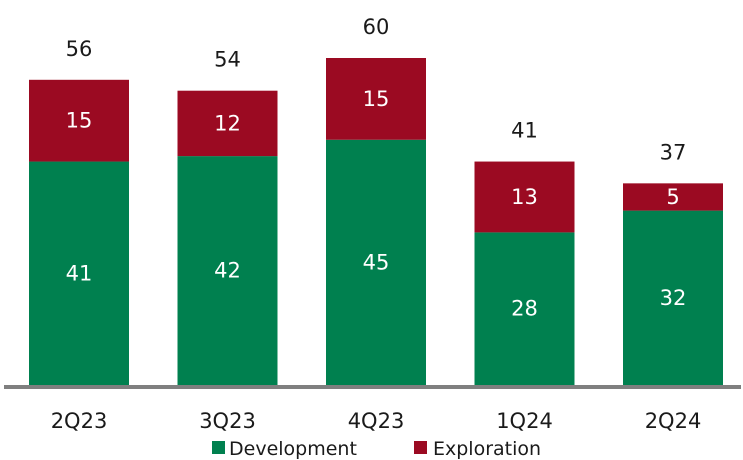  I want to click on value-label-development-4Q23: 45, so click(376, 262).